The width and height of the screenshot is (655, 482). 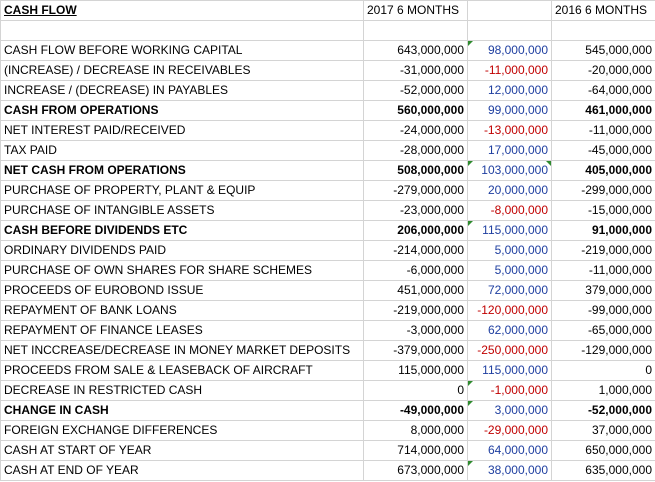 What do you see at coordinates (509, 390) in the screenshot?
I see `difference-value: -1,000,000` at bounding box center [509, 390].